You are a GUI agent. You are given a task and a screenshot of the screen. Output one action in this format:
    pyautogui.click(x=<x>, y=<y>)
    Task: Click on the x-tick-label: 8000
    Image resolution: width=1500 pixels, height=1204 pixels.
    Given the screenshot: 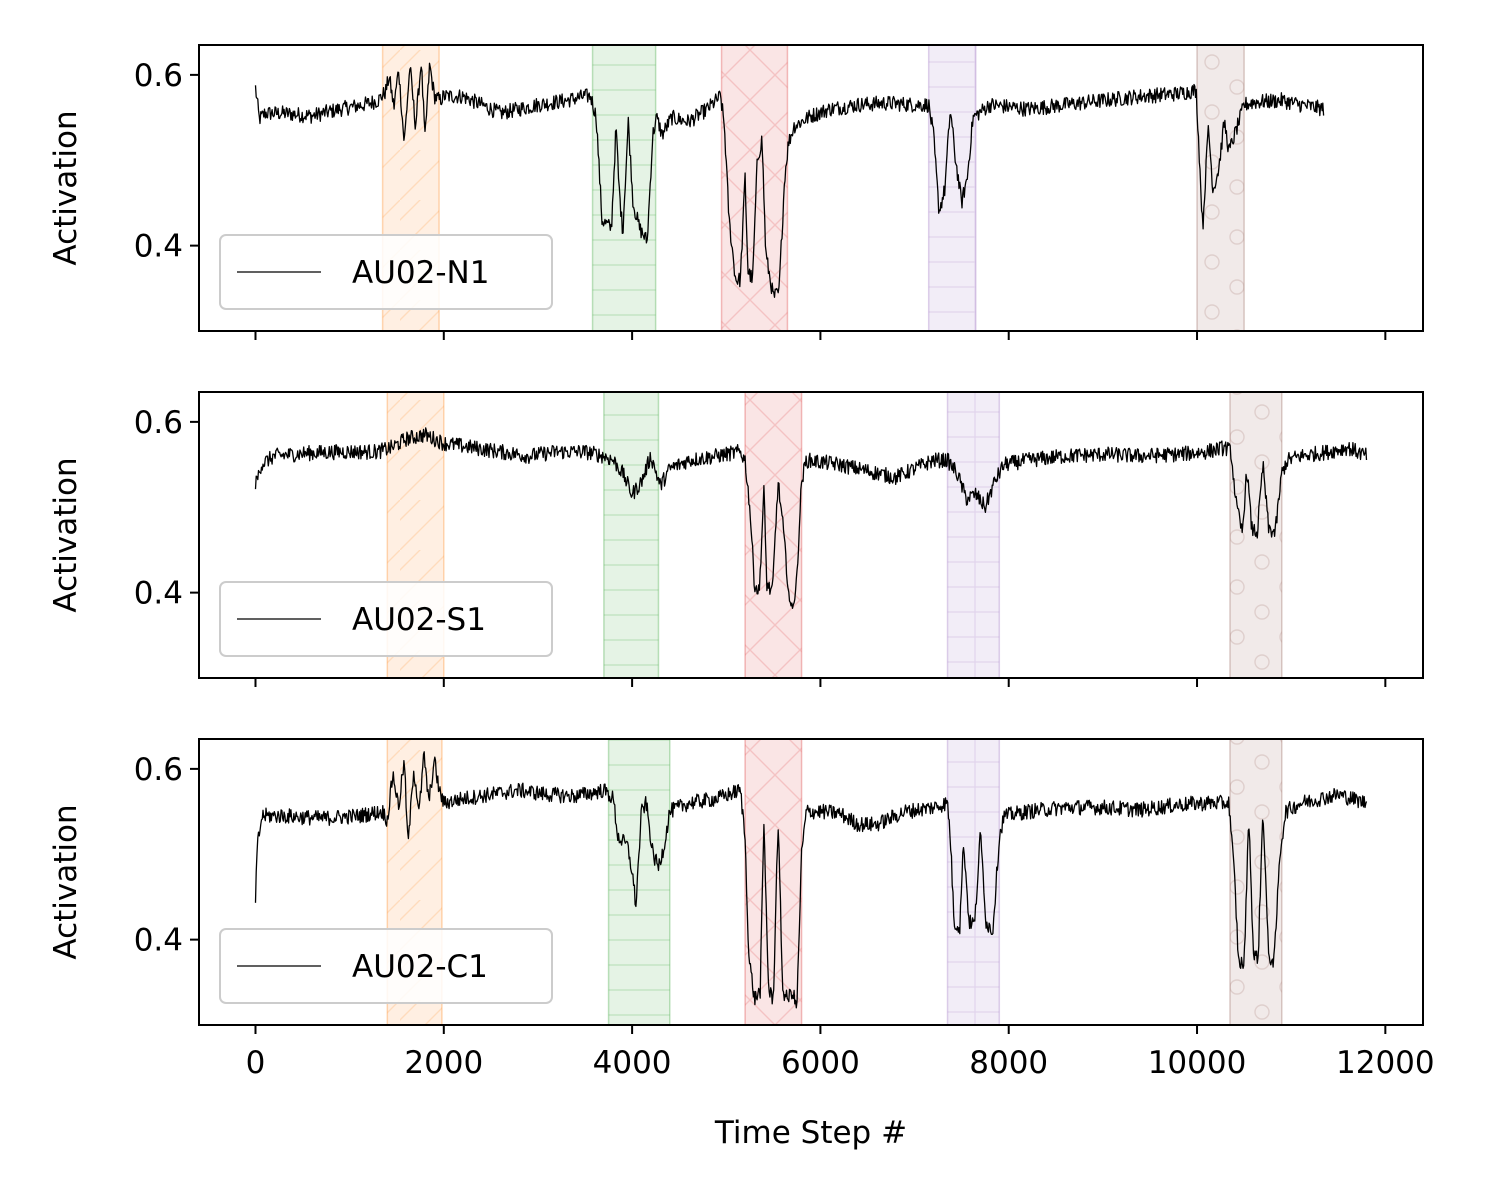 What is the action you would take?
    pyautogui.click(x=1008, y=1063)
    